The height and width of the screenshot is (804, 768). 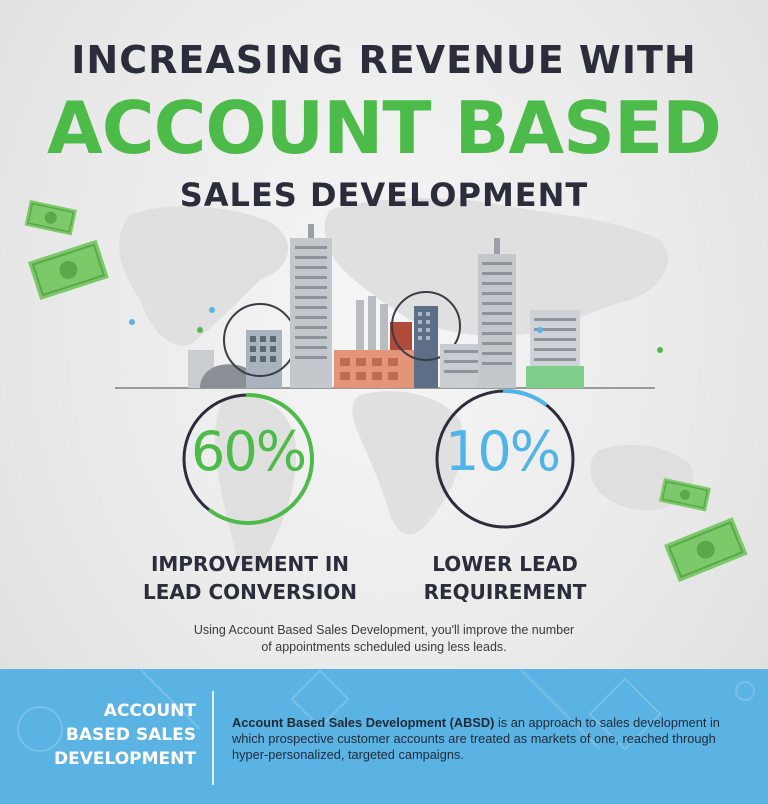 I want to click on stat-label-line: REQUIREMENT, so click(x=505, y=592).